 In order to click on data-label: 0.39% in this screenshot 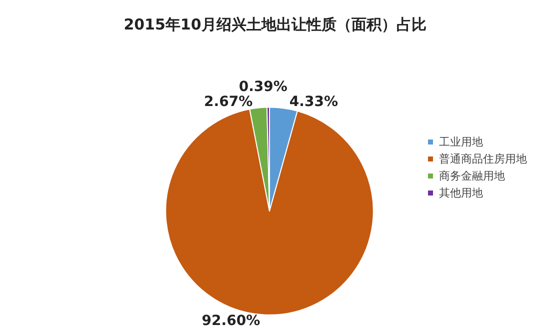, I will do `click(263, 86)`.